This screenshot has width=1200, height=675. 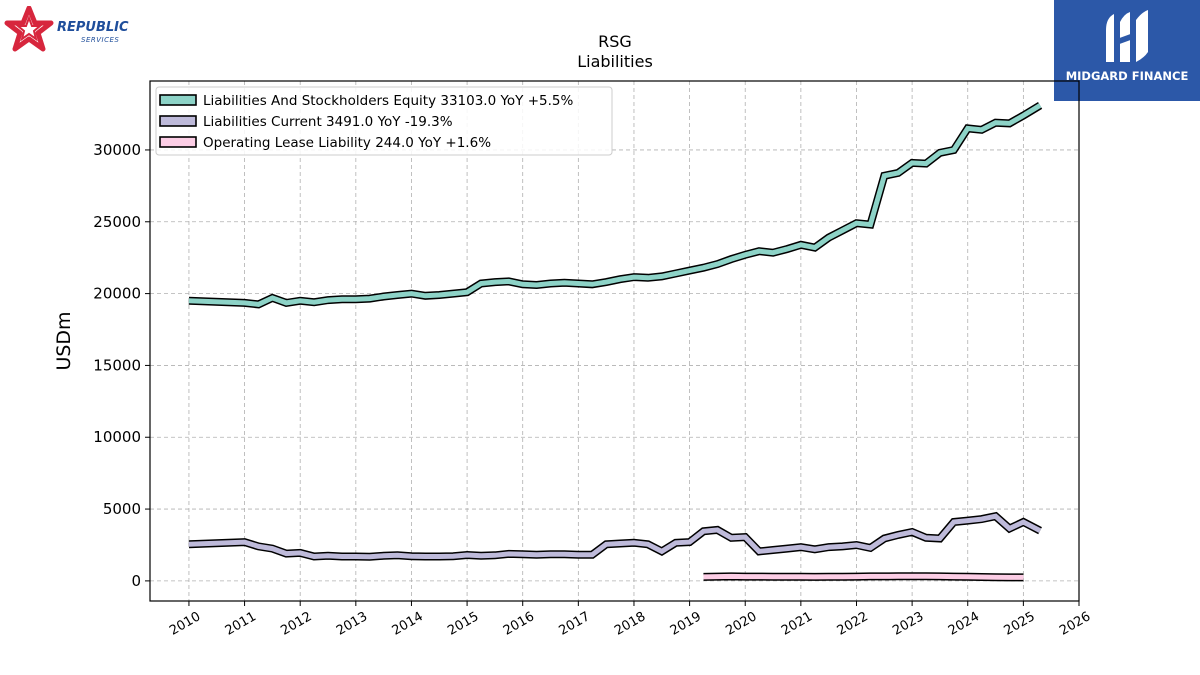 I want to click on chart-title: RSG, so click(x=615, y=41).